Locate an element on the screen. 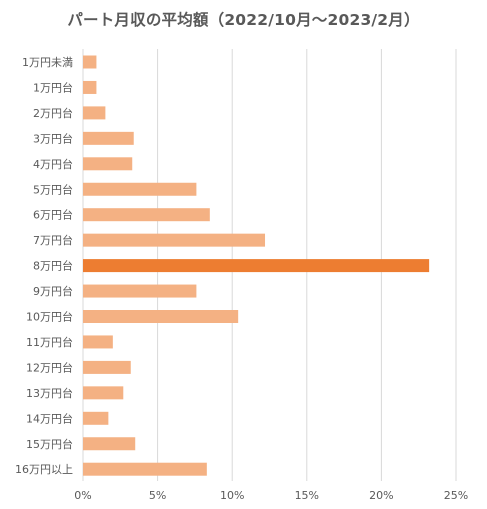 The width and height of the screenshot is (487, 509). category-label: 6万円台 is located at coordinates (53, 215).